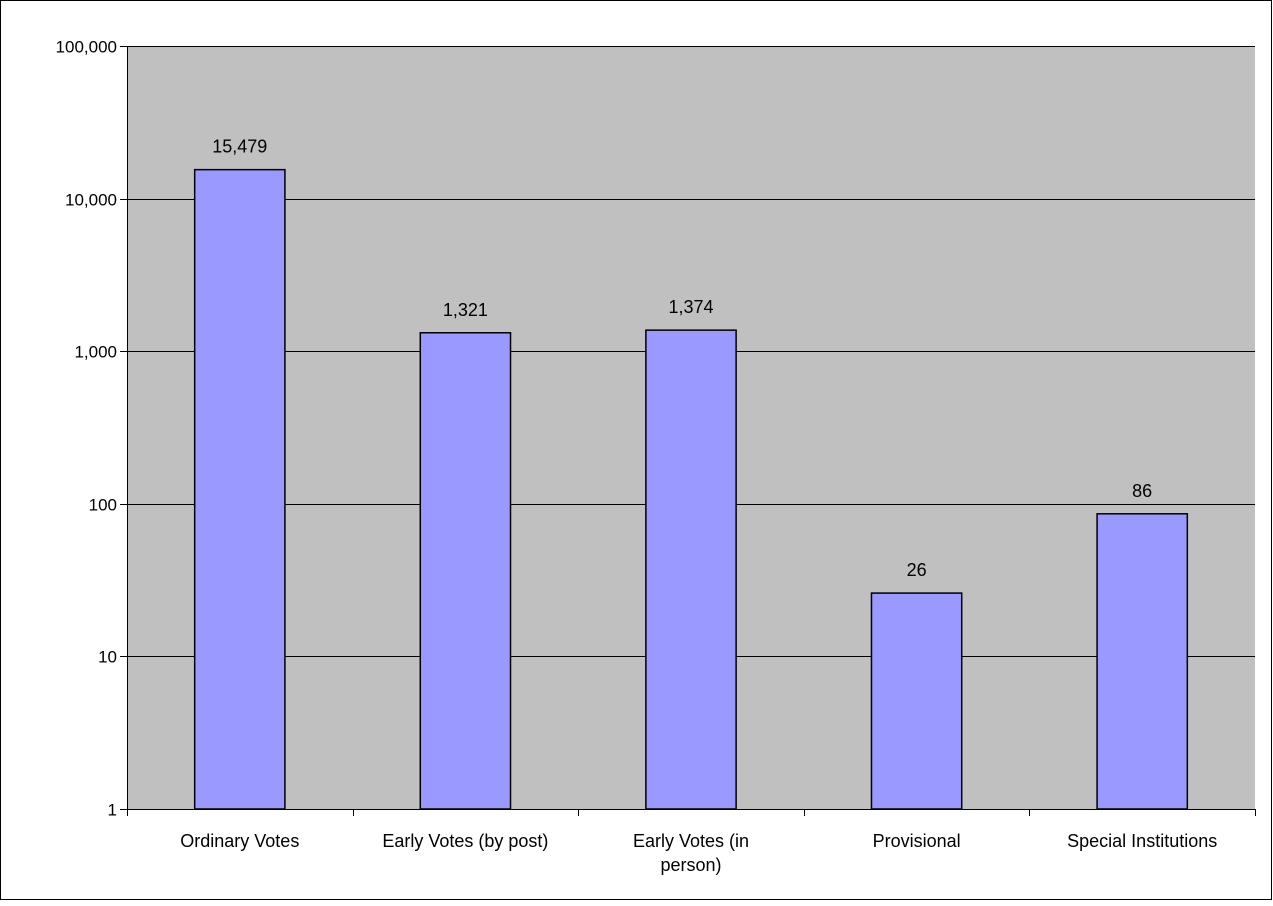 The image size is (1273, 906). I want to click on x-tick-label: Early Votes (by post), so click(465, 841).